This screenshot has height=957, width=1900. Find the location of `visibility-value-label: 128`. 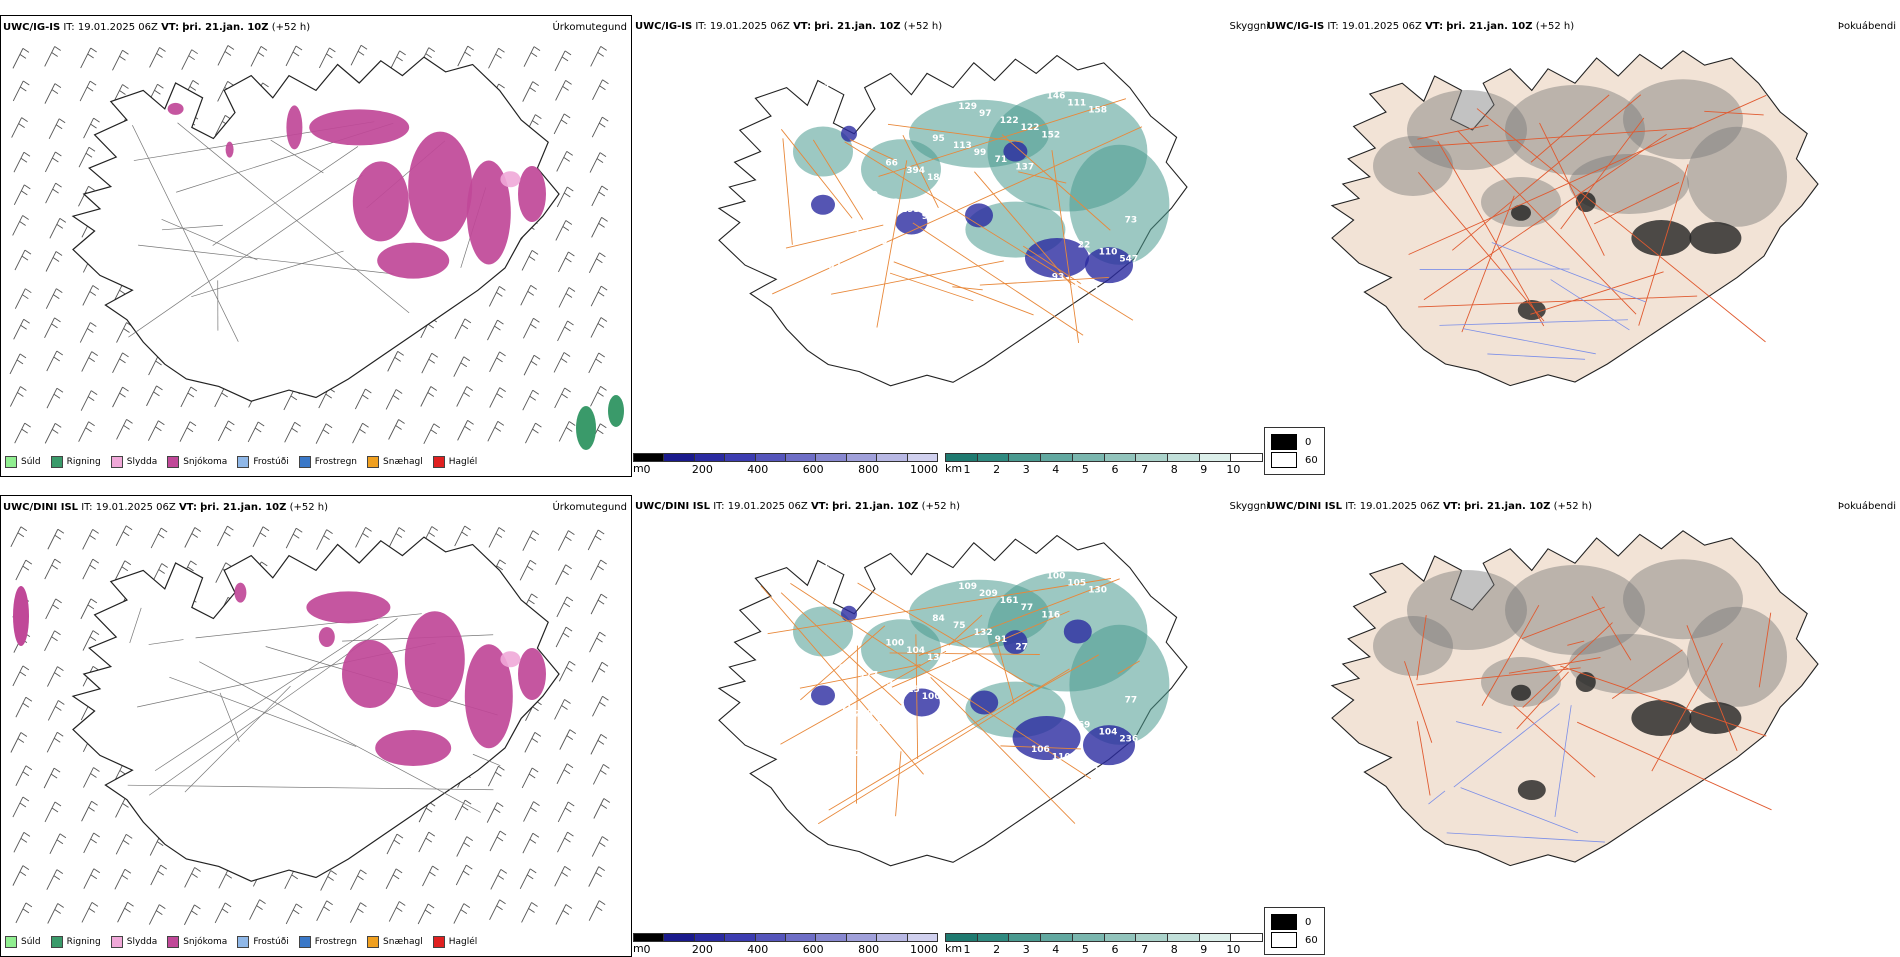

visibility-value-label: 128 is located at coordinates (889, 203).